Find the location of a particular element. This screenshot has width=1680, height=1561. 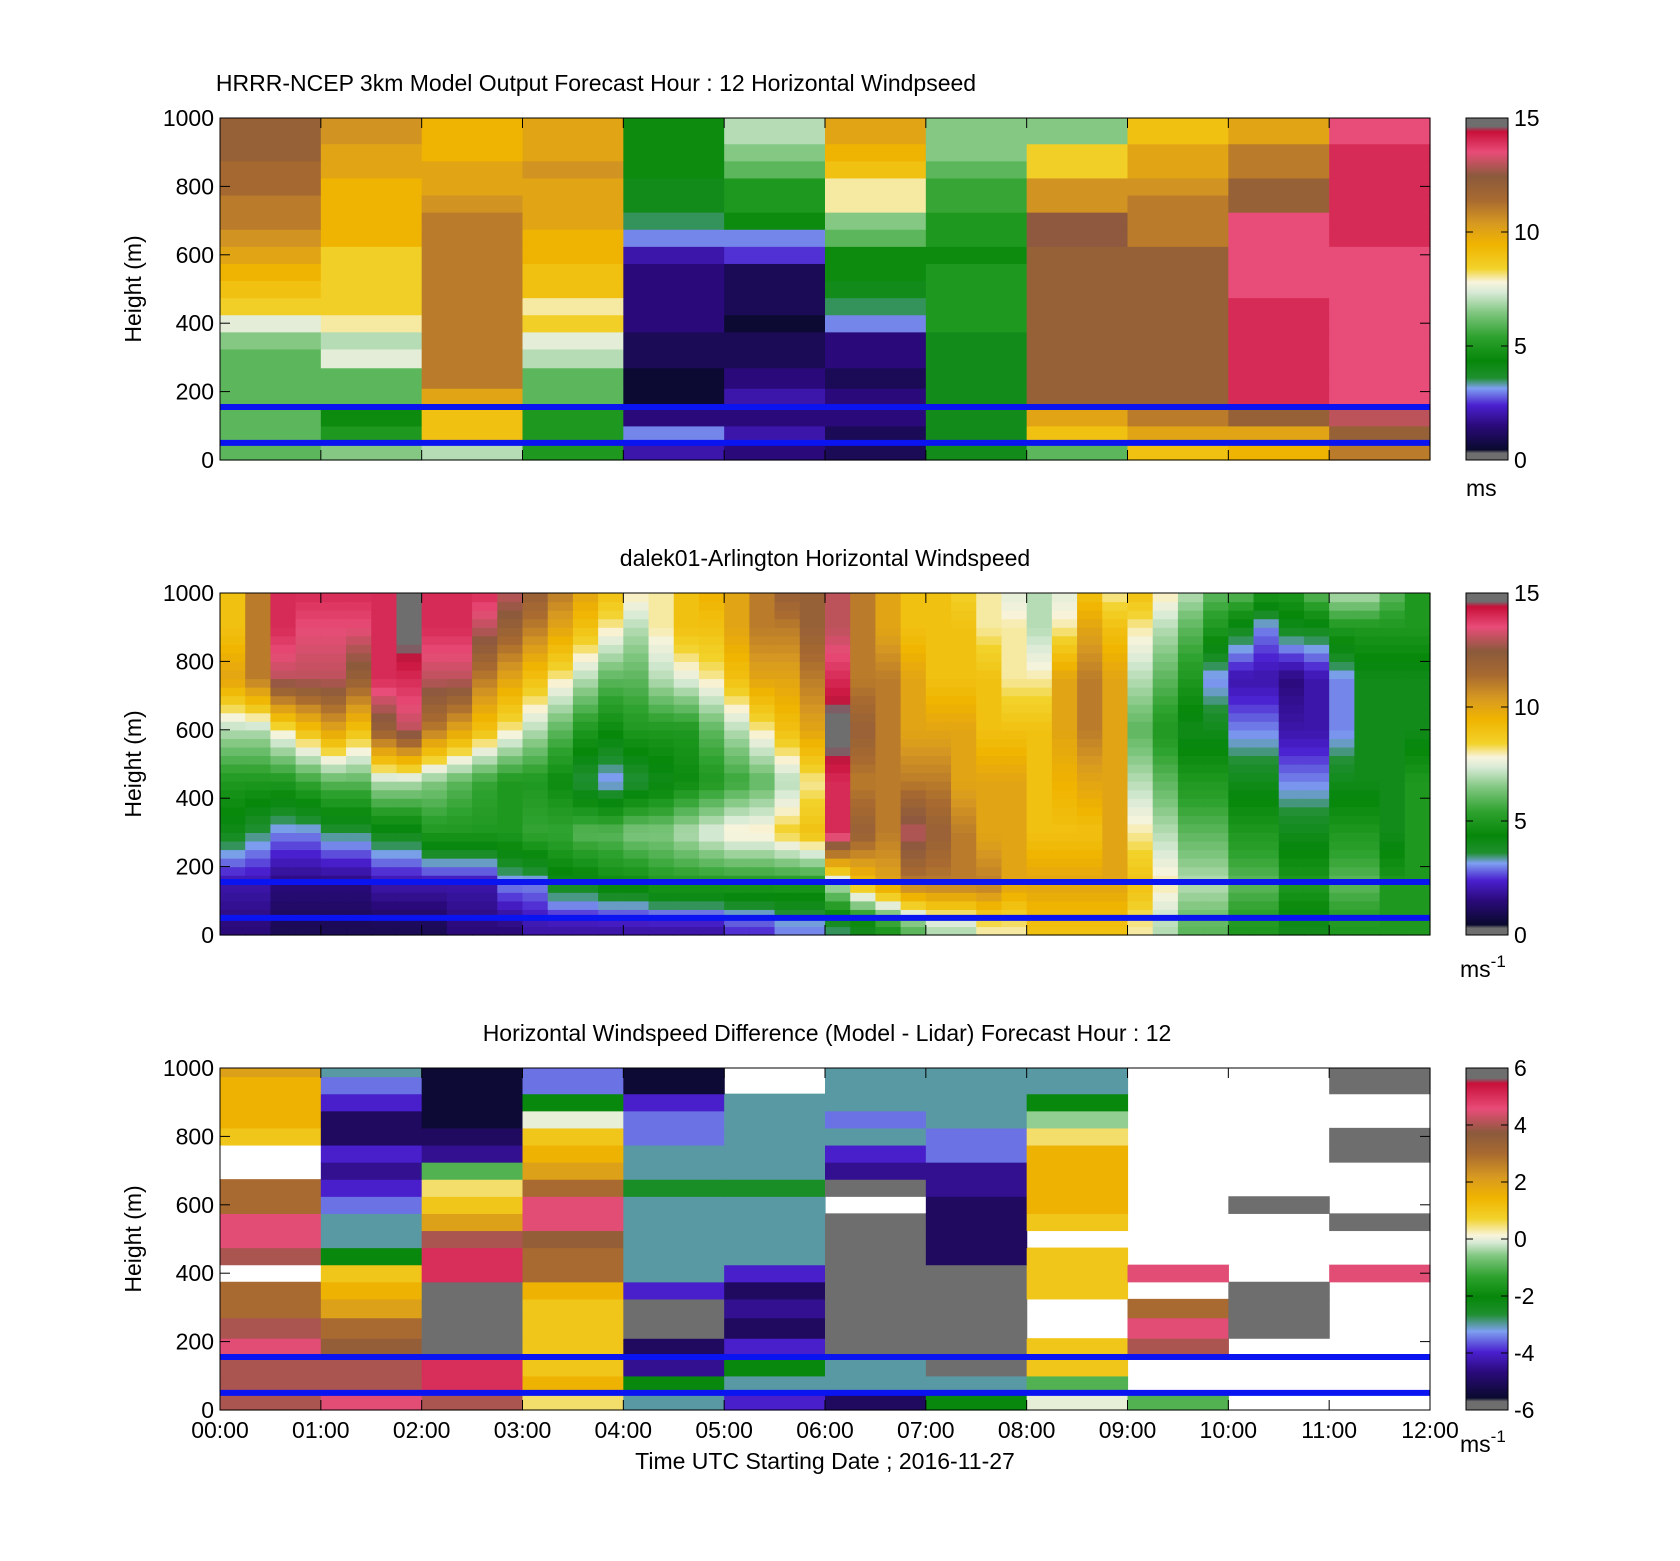

colorbar-tick-label: 5 is located at coordinates (1520, 346).